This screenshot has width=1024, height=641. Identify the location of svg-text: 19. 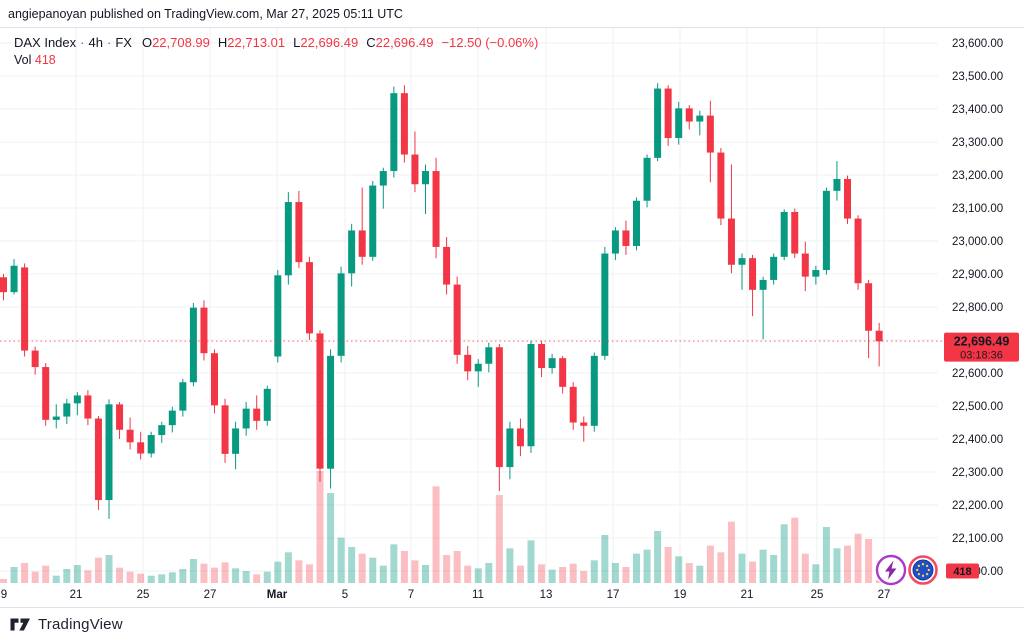
(680, 595).